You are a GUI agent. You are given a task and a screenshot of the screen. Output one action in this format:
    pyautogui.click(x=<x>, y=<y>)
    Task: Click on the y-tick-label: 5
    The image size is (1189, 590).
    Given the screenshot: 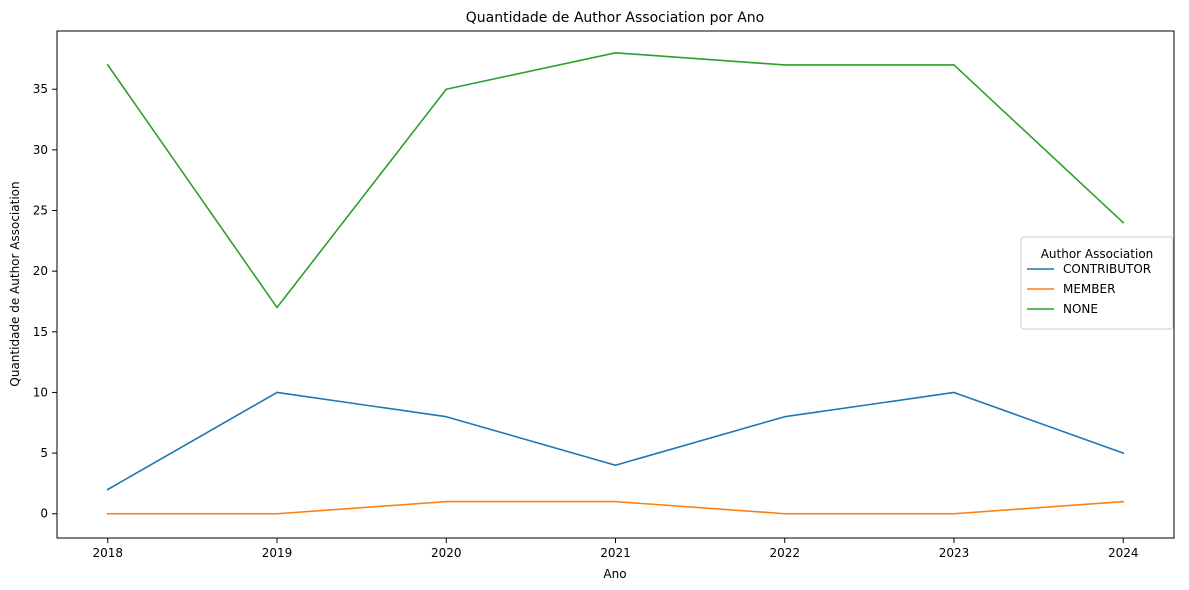 What is the action you would take?
    pyautogui.click(x=44, y=453)
    